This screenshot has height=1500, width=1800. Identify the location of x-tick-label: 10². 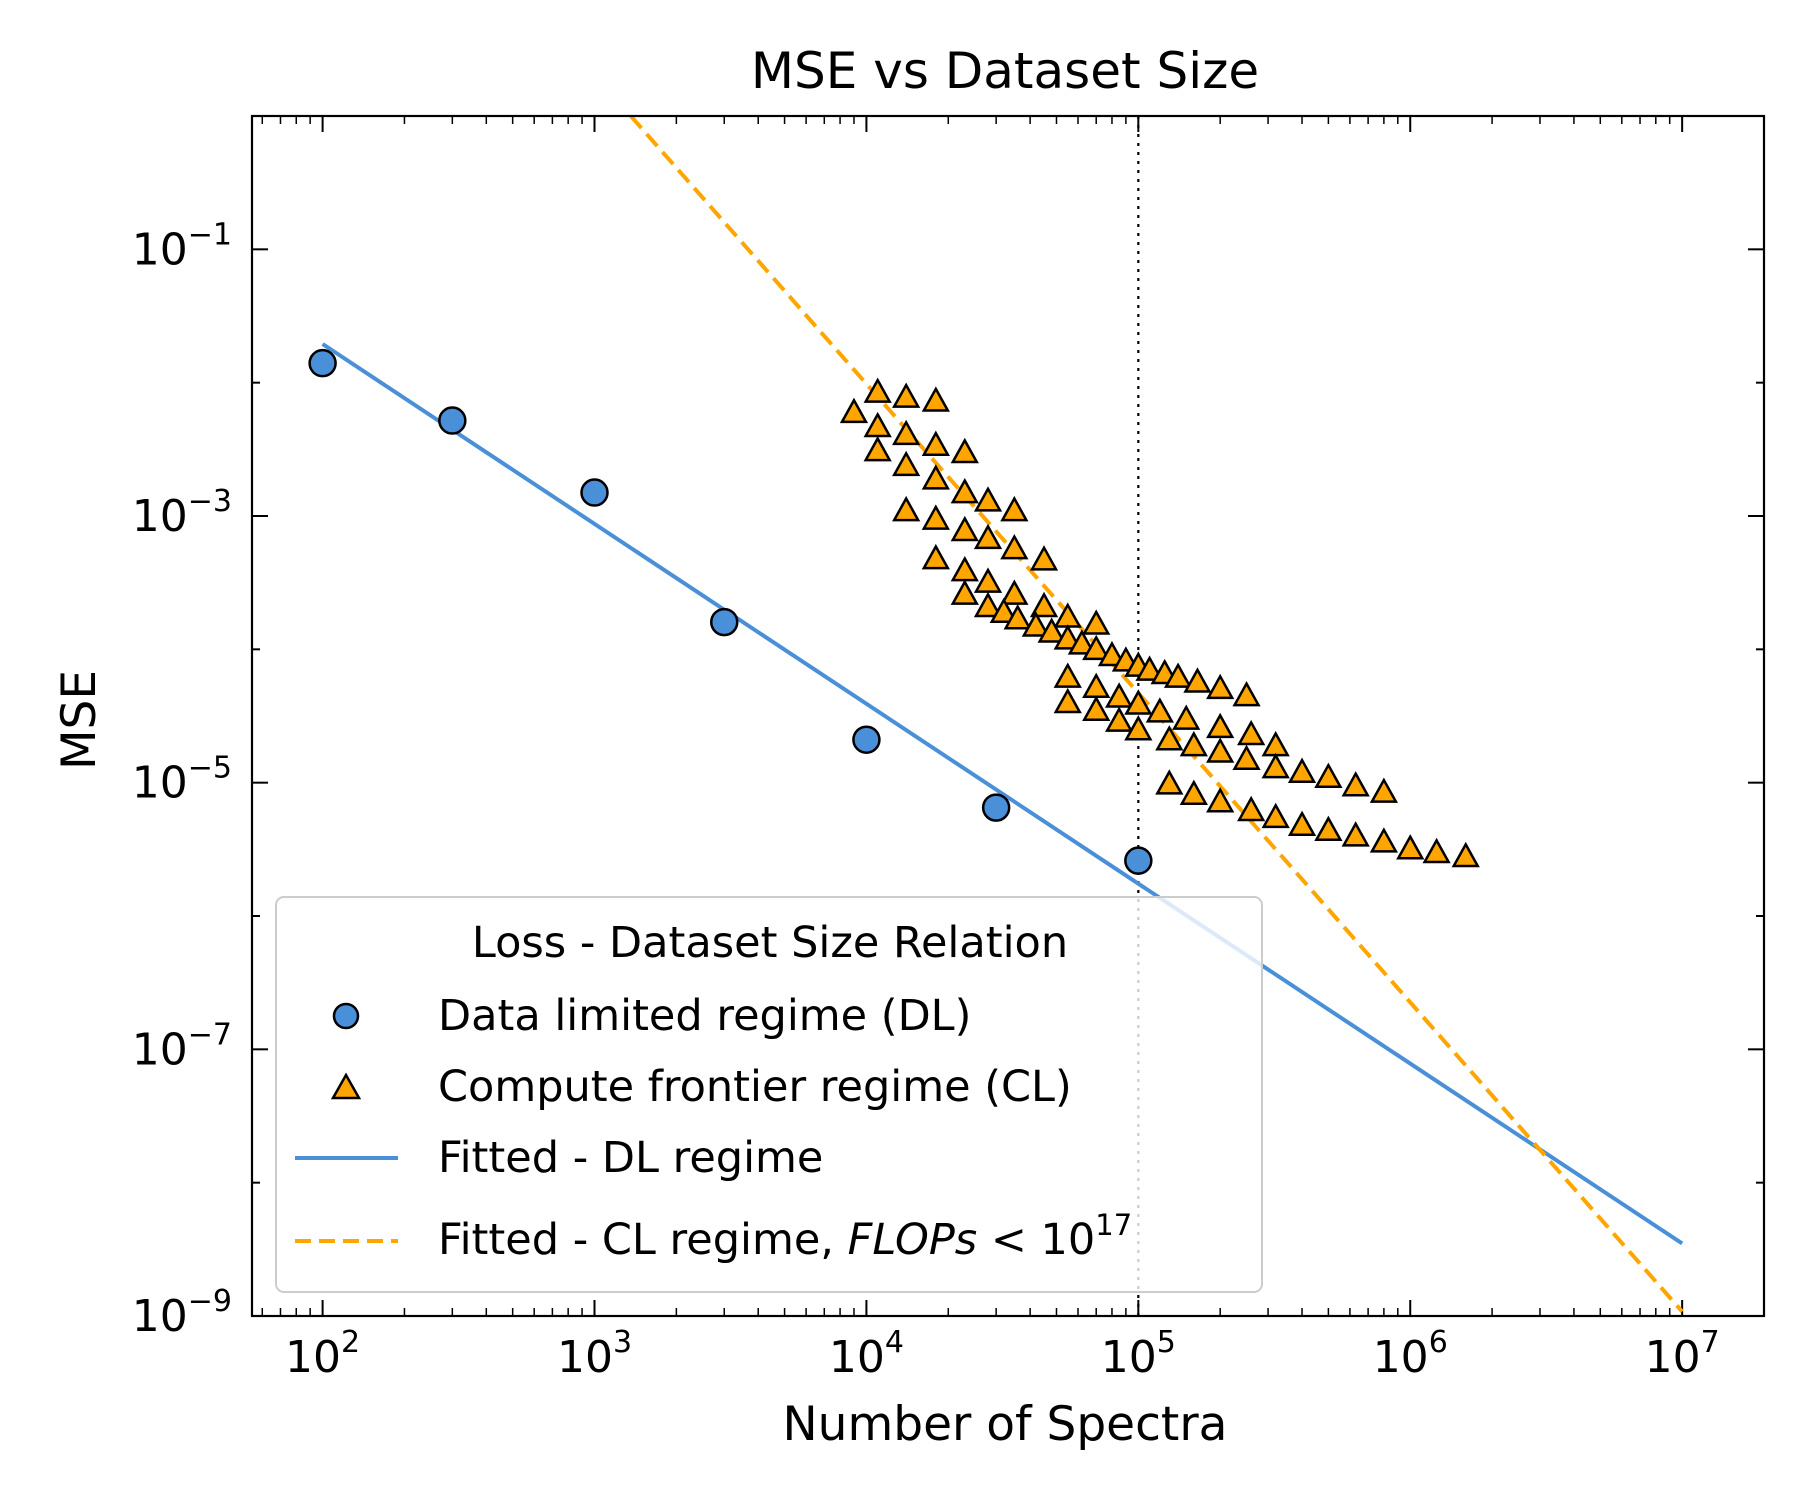
(322, 1354).